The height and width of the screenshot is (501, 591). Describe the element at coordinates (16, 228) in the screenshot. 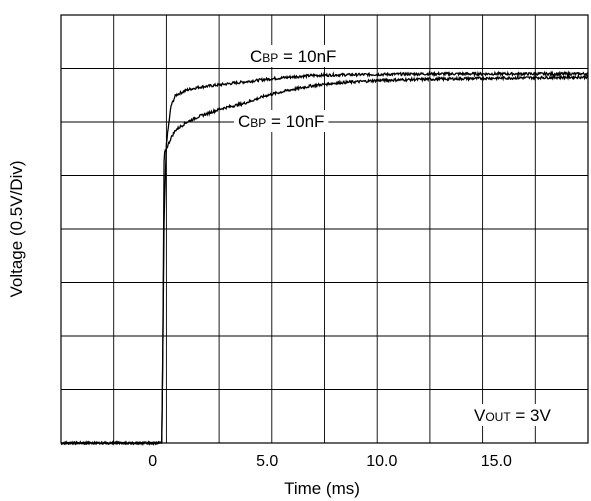

I see `y-axis-label: Voltage (0.5V/Div)` at that location.